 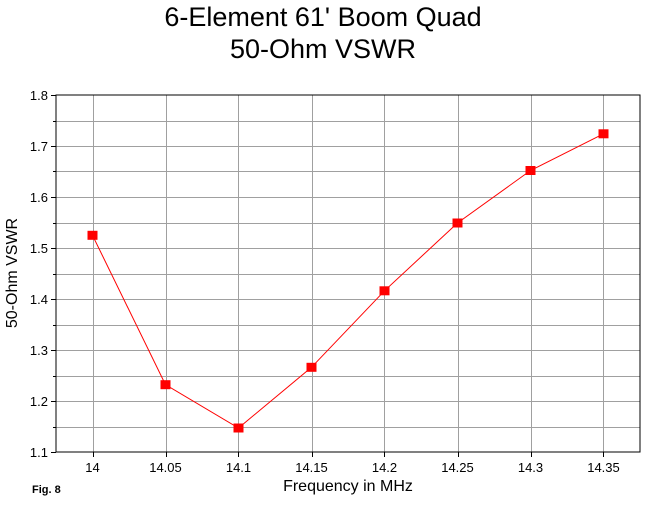 What do you see at coordinates (530, 467) in the screenshot?
I see `x-tick-label: 14.3` at bounding box center [530, 467].